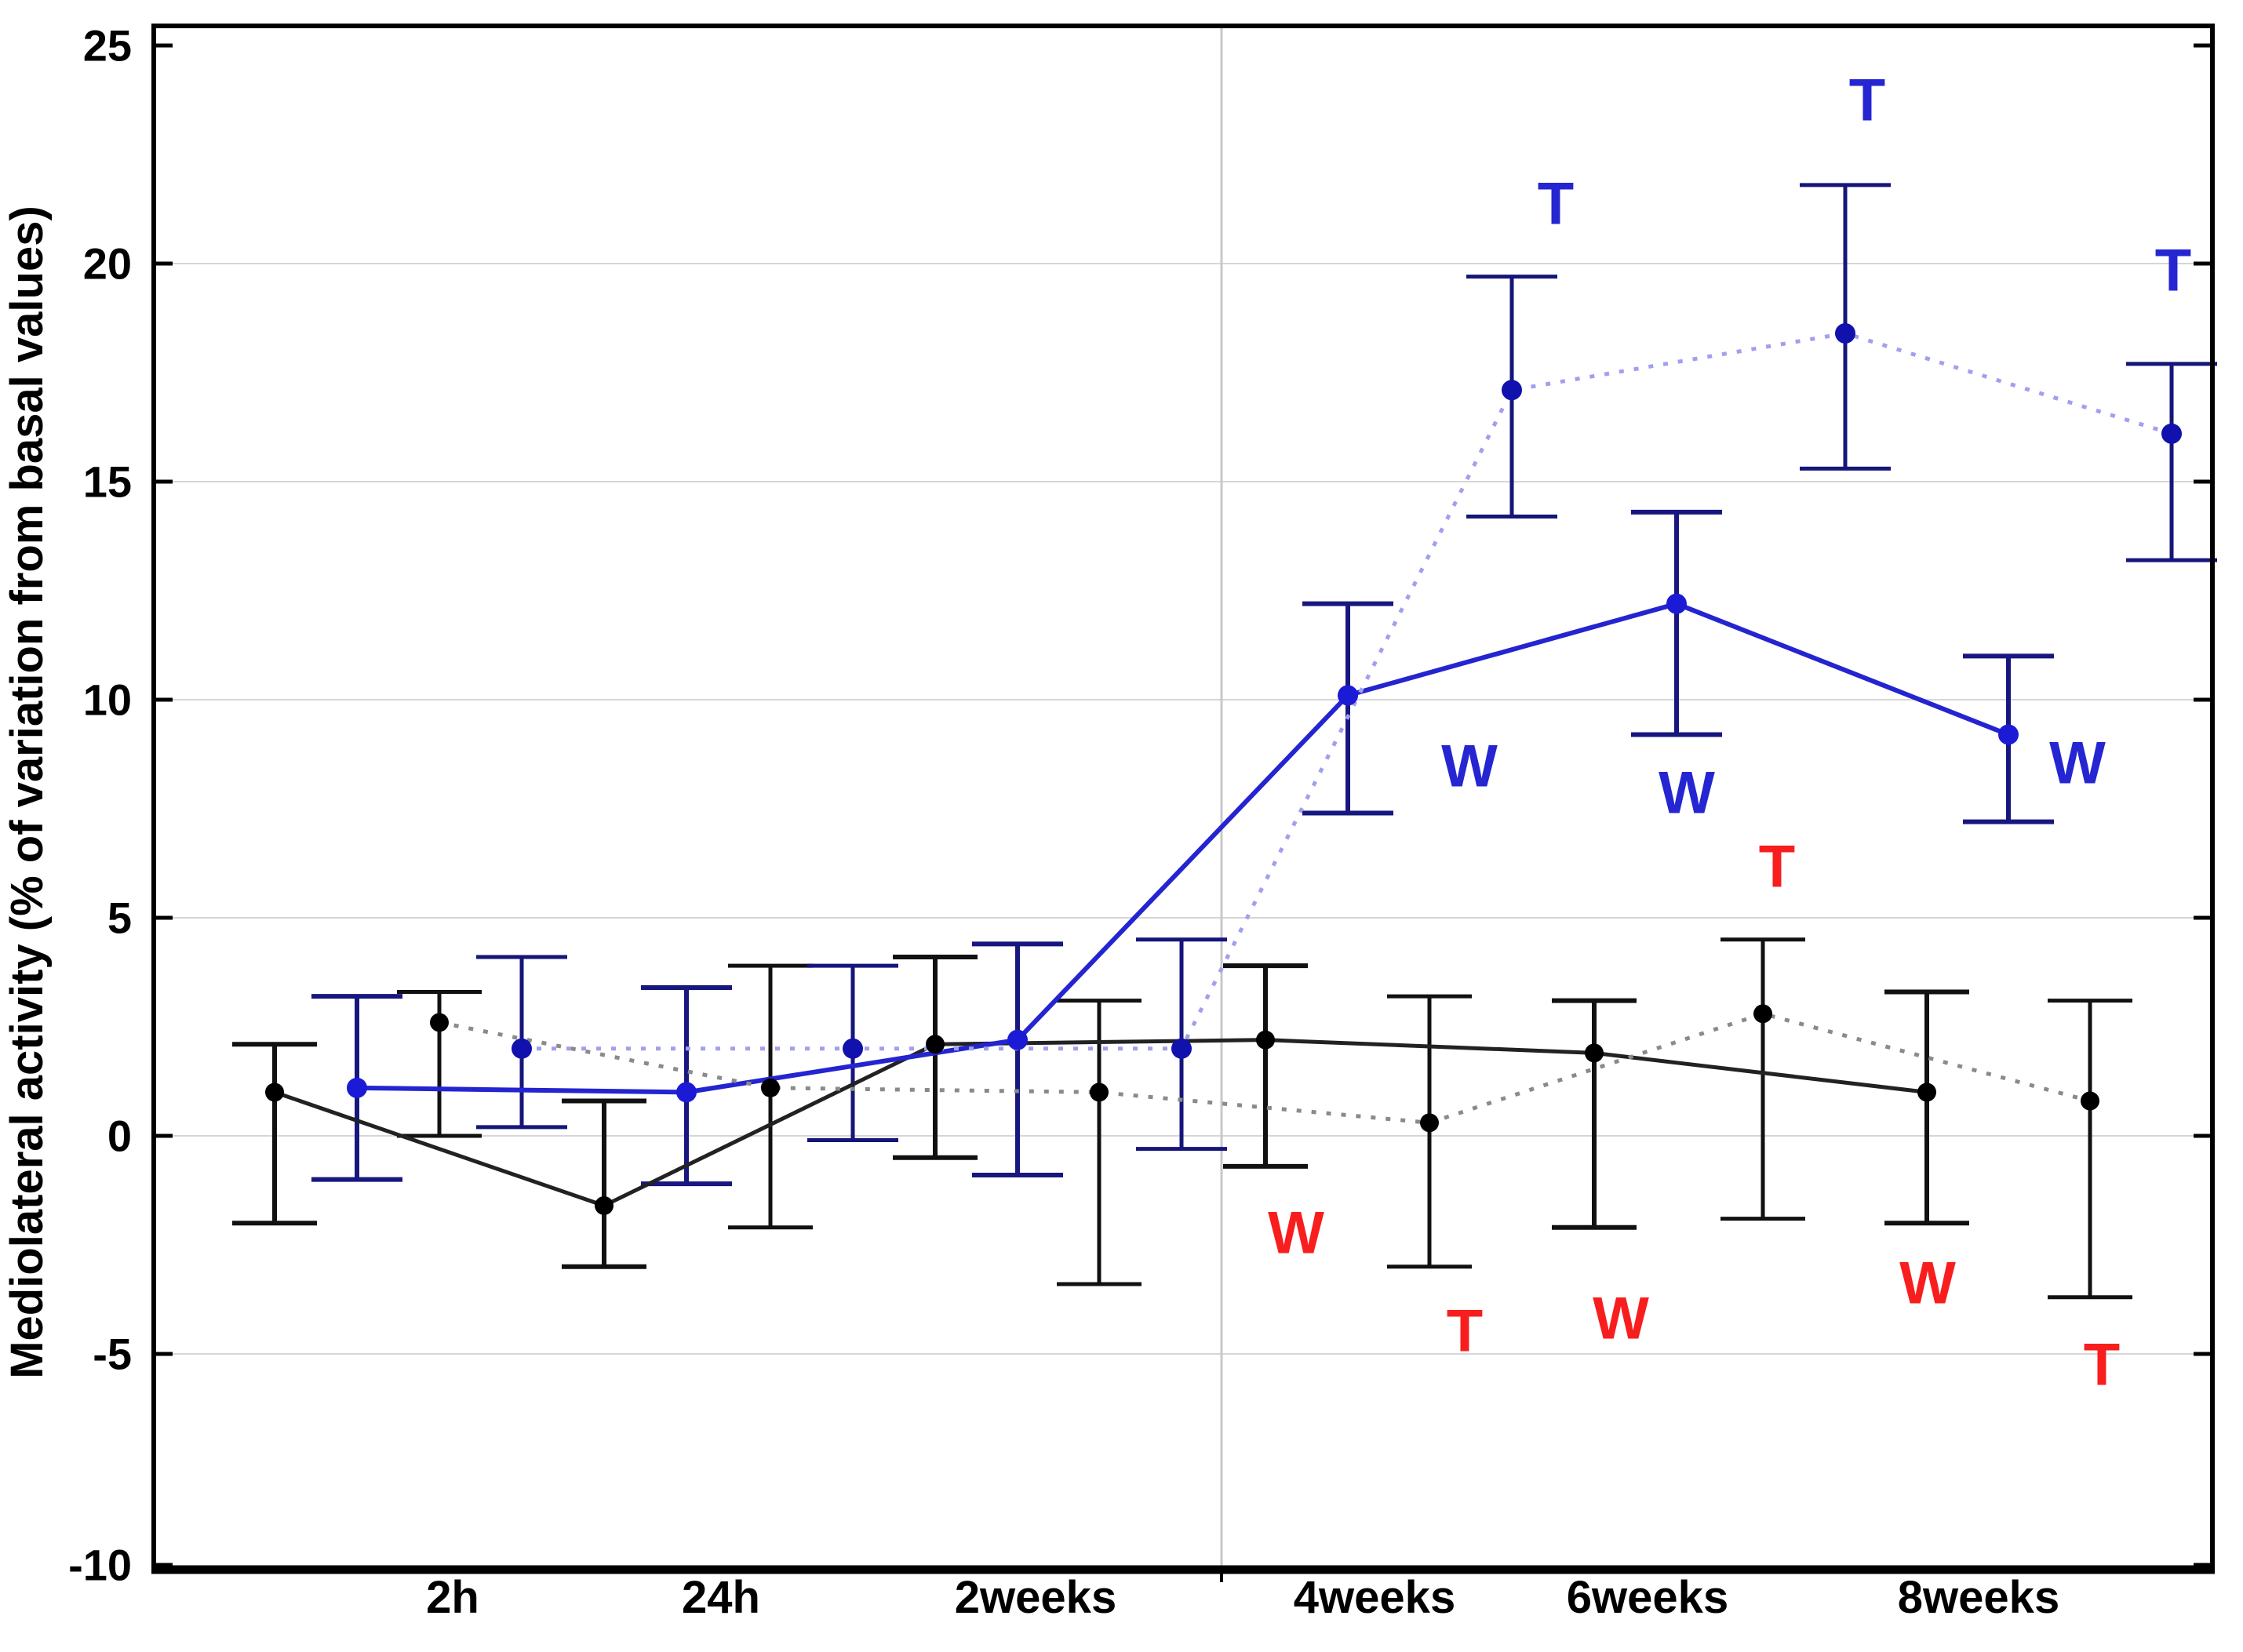 The height and width of the screenshot is (1652, 2243). What do you see at coordinates (112, 1355) in the screenshot?
I see `y-tick-label: -5` at bounding box center [112, 1355].